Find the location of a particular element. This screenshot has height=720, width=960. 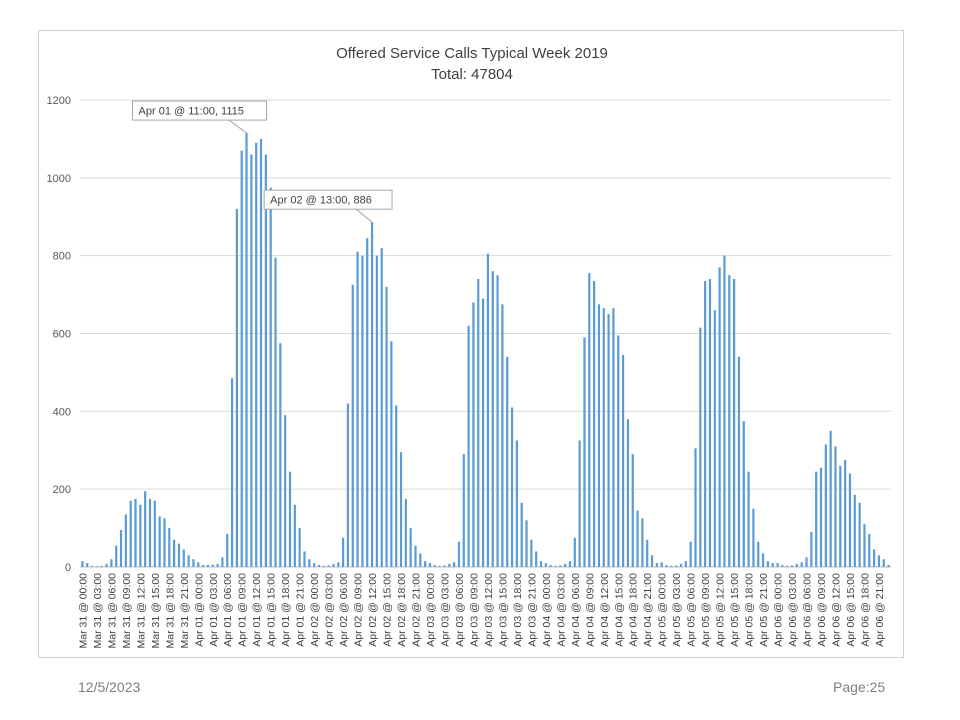

y-tick-label: 0 is located at coordinates (68, 568).